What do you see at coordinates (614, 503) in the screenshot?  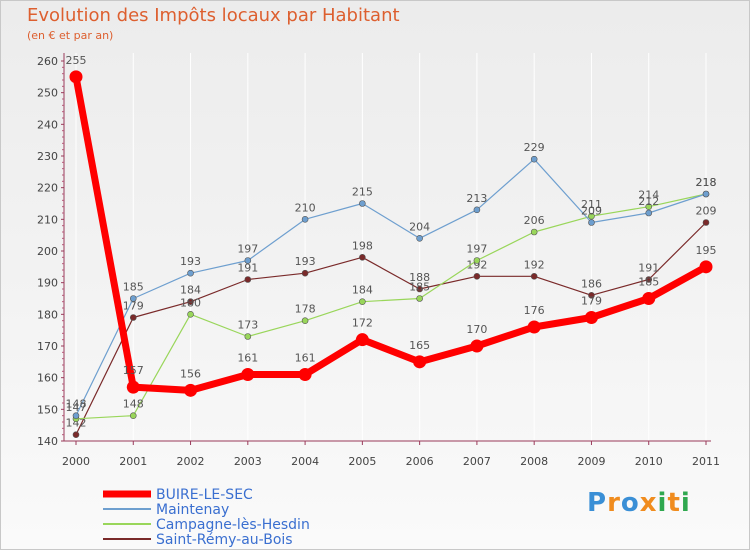 I see `logo-letter: r` at bounding box center [614, 503].